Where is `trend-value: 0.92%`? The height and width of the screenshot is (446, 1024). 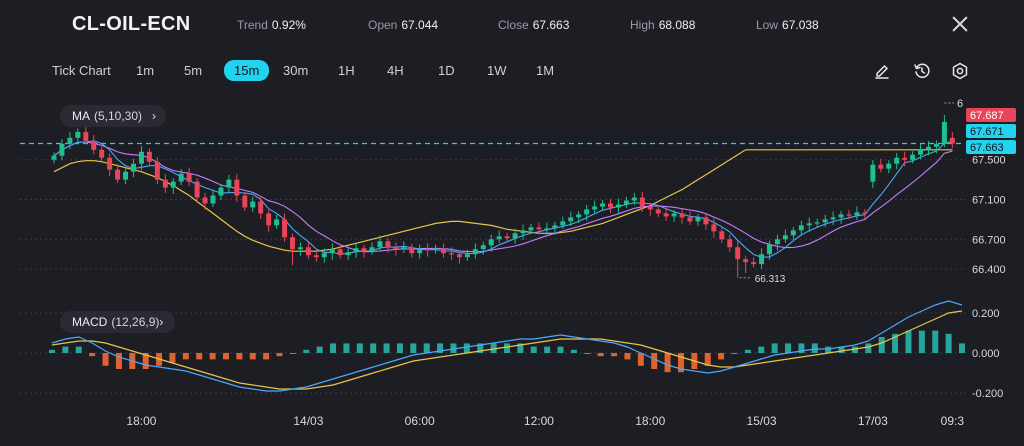
trend-value: 0.92% is located at coordinates (288, 25).